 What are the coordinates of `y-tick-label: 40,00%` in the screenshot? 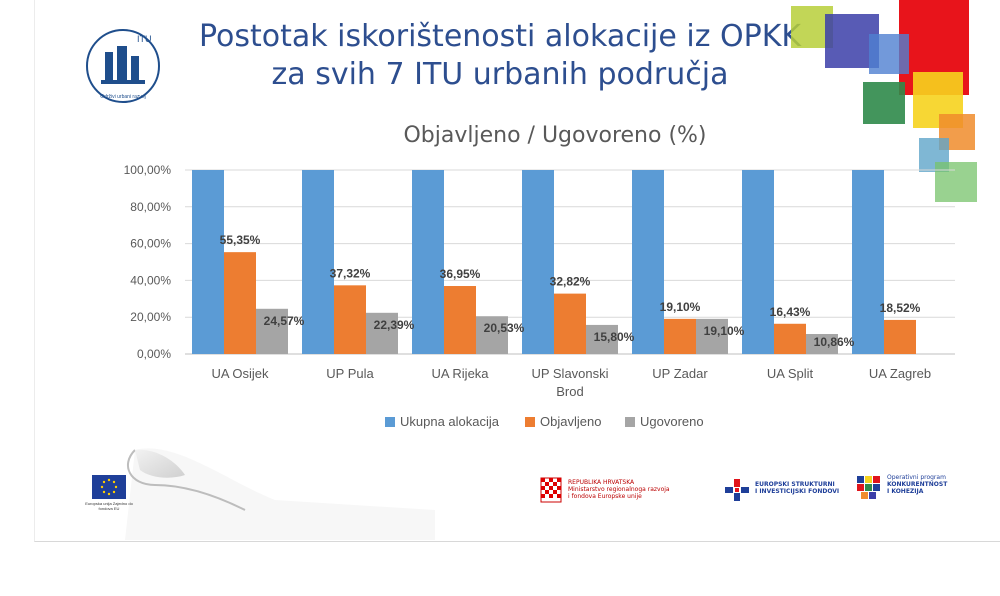 It's located at (150, 280).